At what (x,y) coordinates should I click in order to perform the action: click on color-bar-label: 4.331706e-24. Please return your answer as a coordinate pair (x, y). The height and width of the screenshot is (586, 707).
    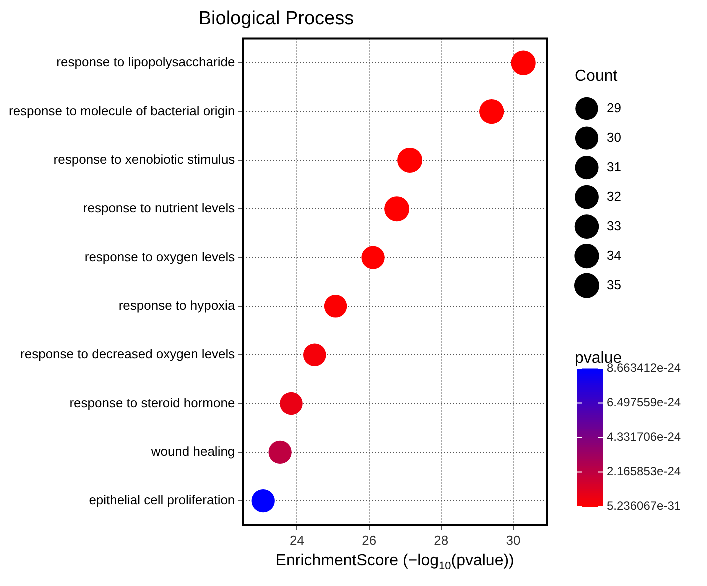
    Looking at the image, I should click on (644, 437).